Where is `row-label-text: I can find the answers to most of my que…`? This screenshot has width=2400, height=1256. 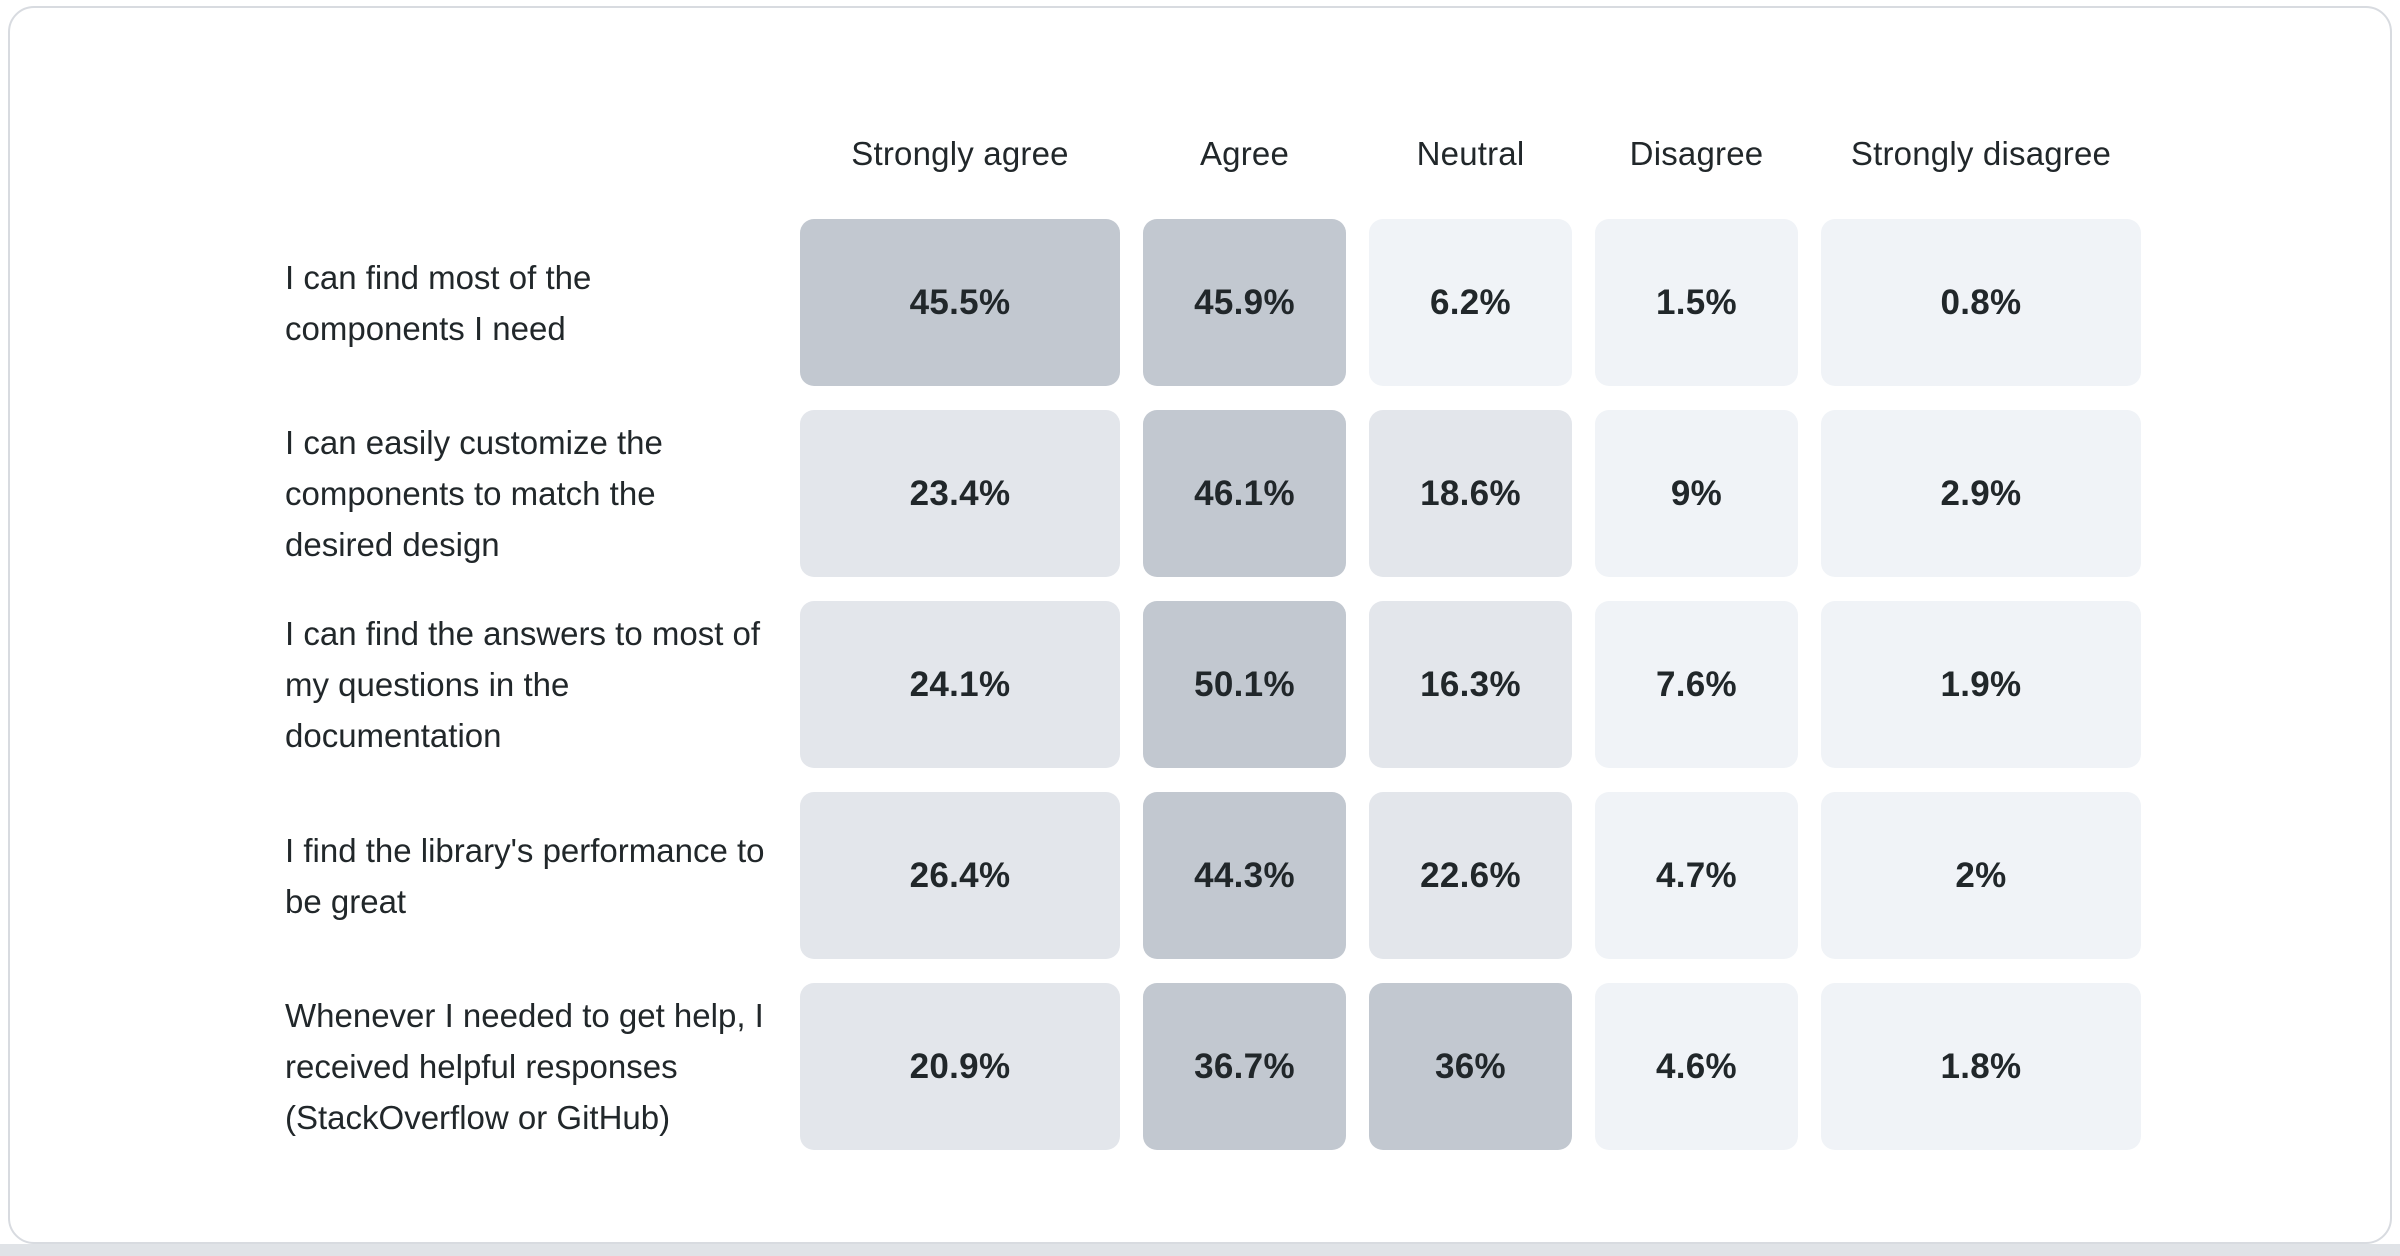
row-label-text: I can find the answers to most of my que… is located at coordinates (523, 684).